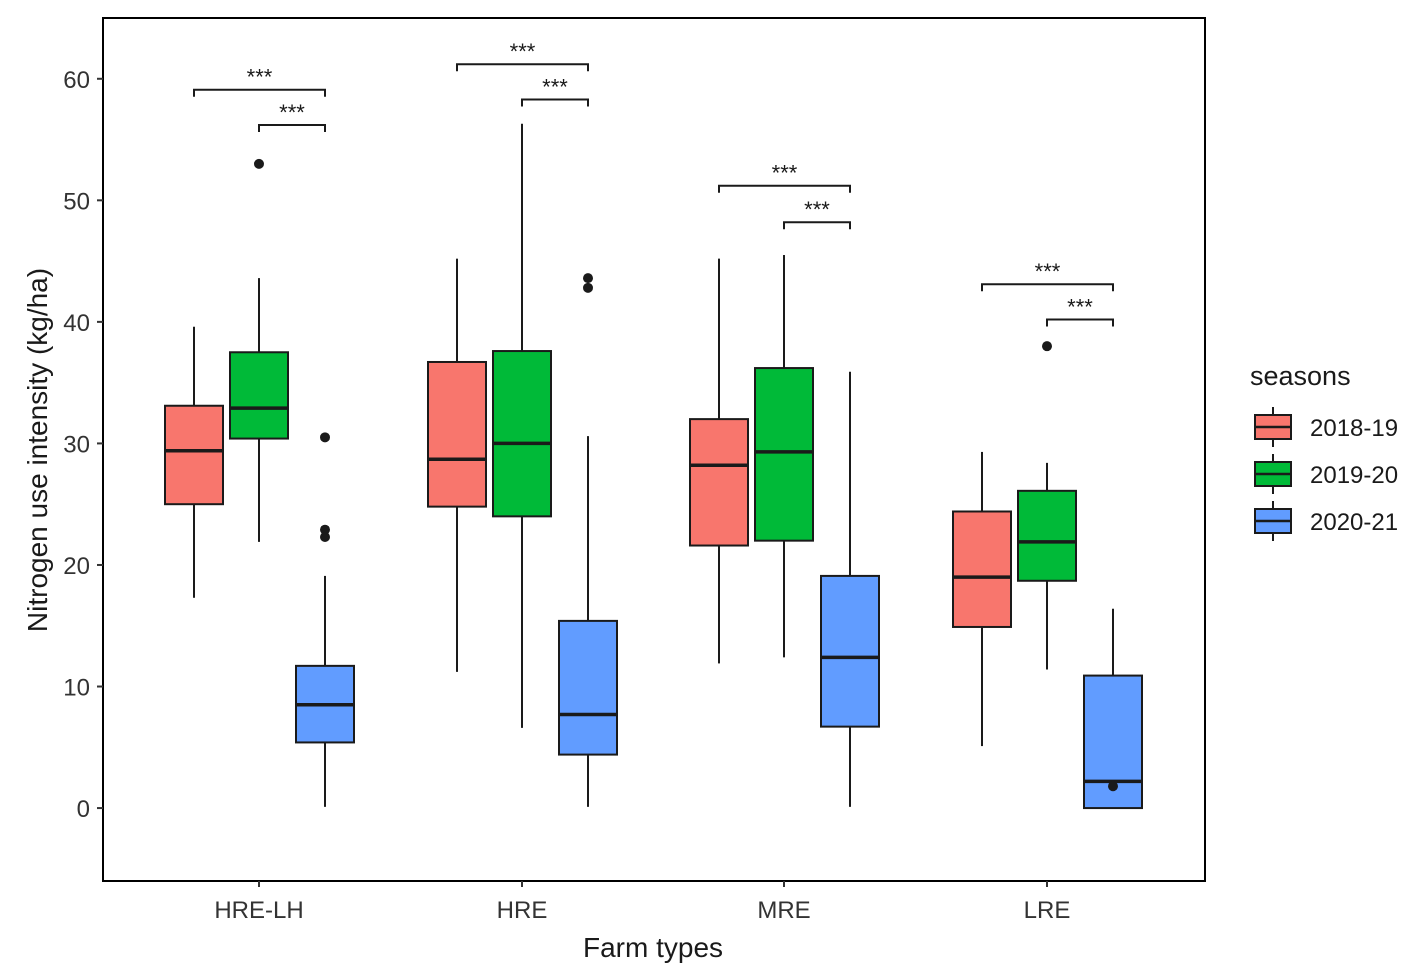 This screenshot has height=978, width=1417. I want to click on y-axis-title: Nitrogen use intensity (kg/ha), so click(37, 450).